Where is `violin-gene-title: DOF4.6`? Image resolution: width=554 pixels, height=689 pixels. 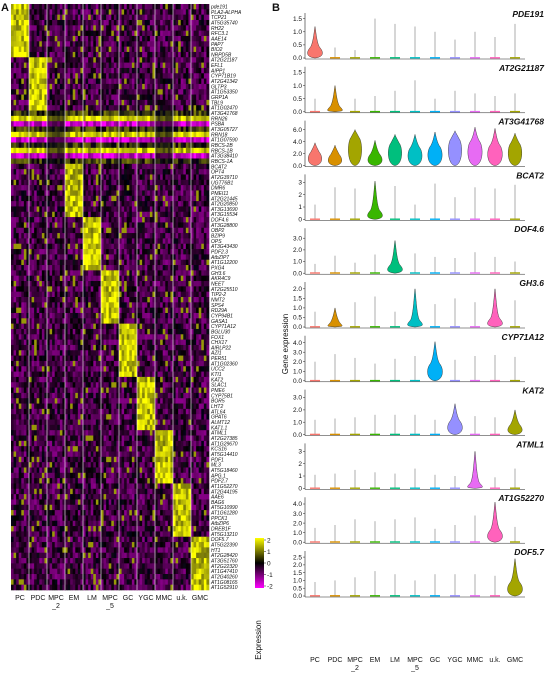
violin-gene-title: DOF4.6 is located at coordinates (529, 229).